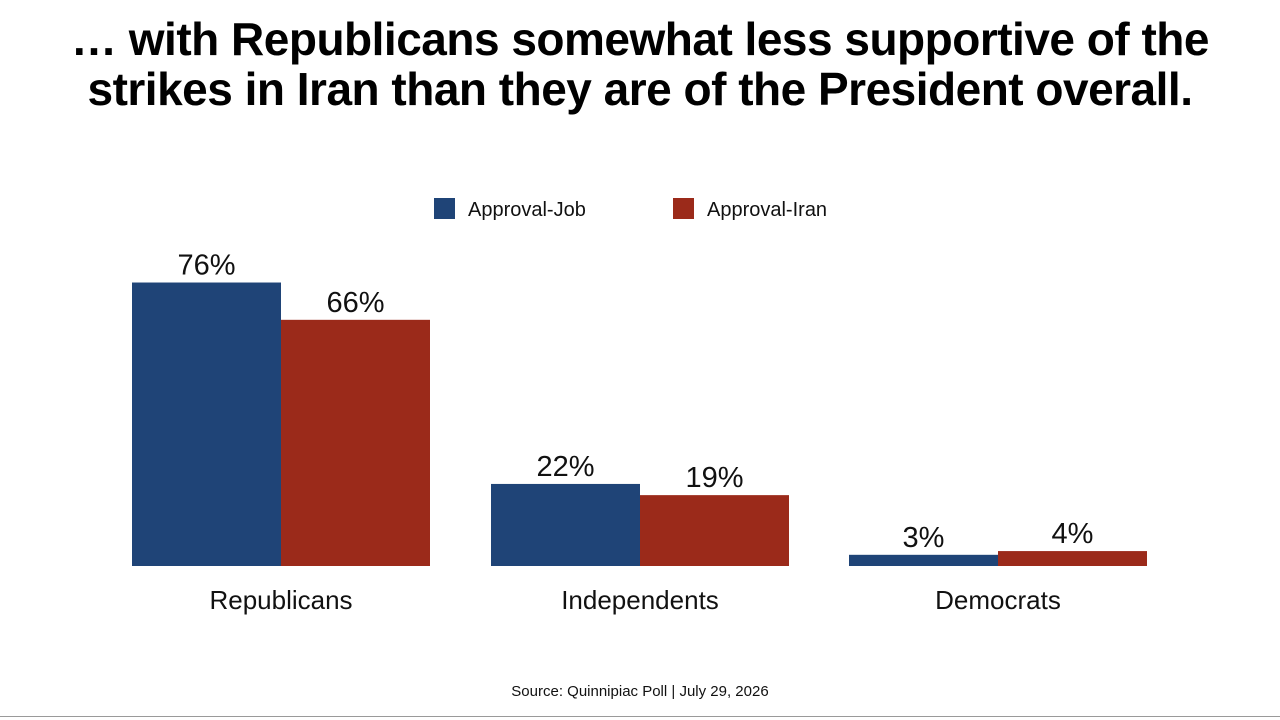 The height and width of the screenshot is (720, 1280). Describe the element at coordinates (355, 442) in the screenshot. I see `bar-republicans-approval-iran` at that location.